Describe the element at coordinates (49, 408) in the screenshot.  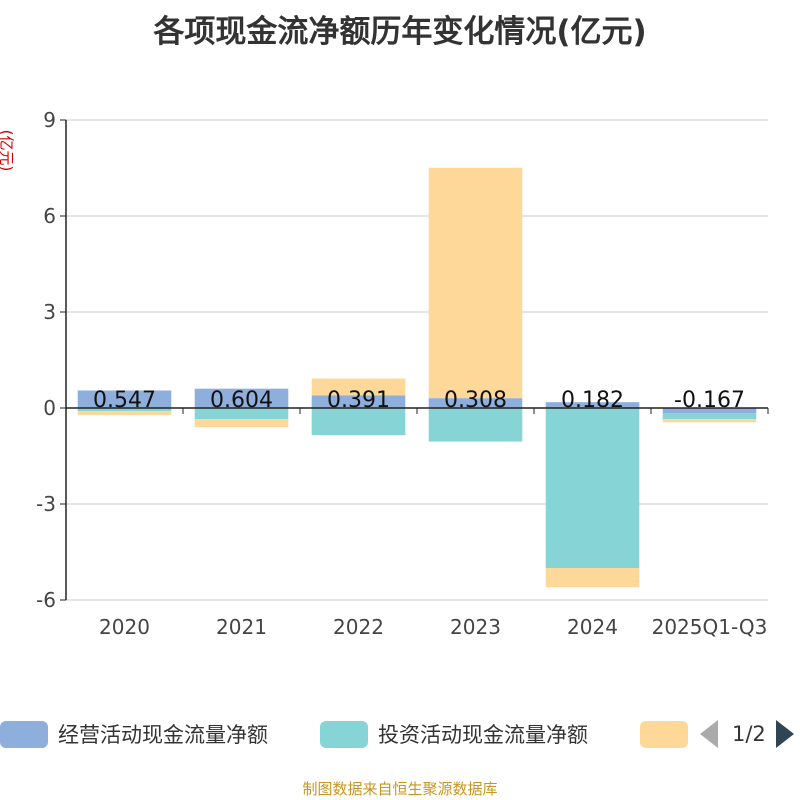
I see `y-tick-label: 0` at that location.